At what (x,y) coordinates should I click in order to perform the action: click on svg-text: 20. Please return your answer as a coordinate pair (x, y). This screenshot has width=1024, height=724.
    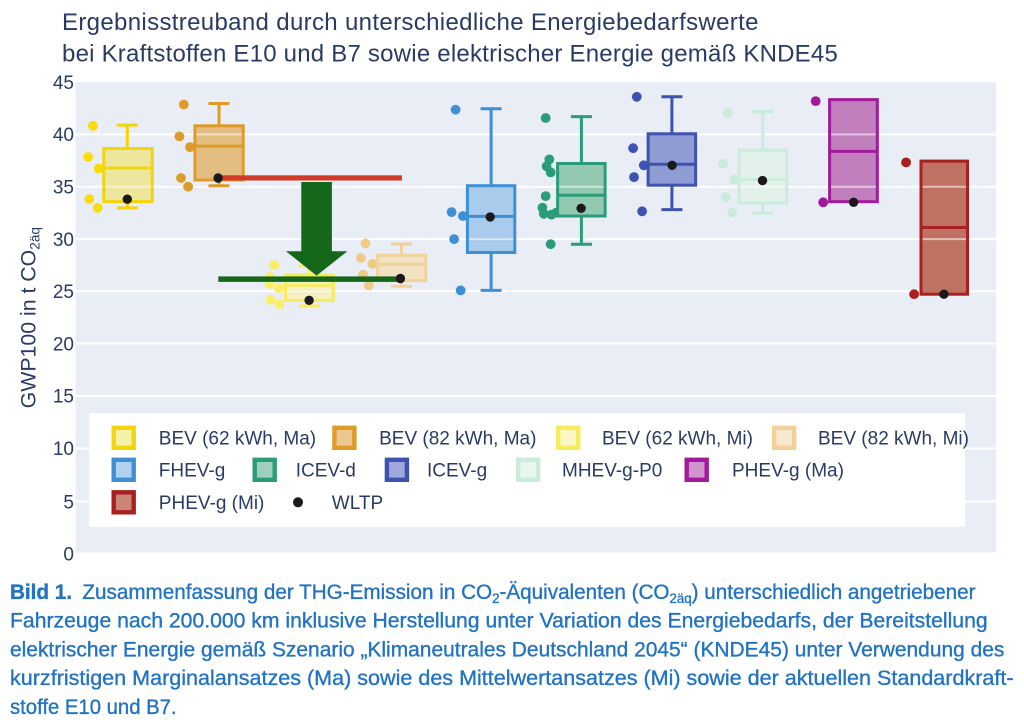
    Looking at the image, I should click on (63, 344).